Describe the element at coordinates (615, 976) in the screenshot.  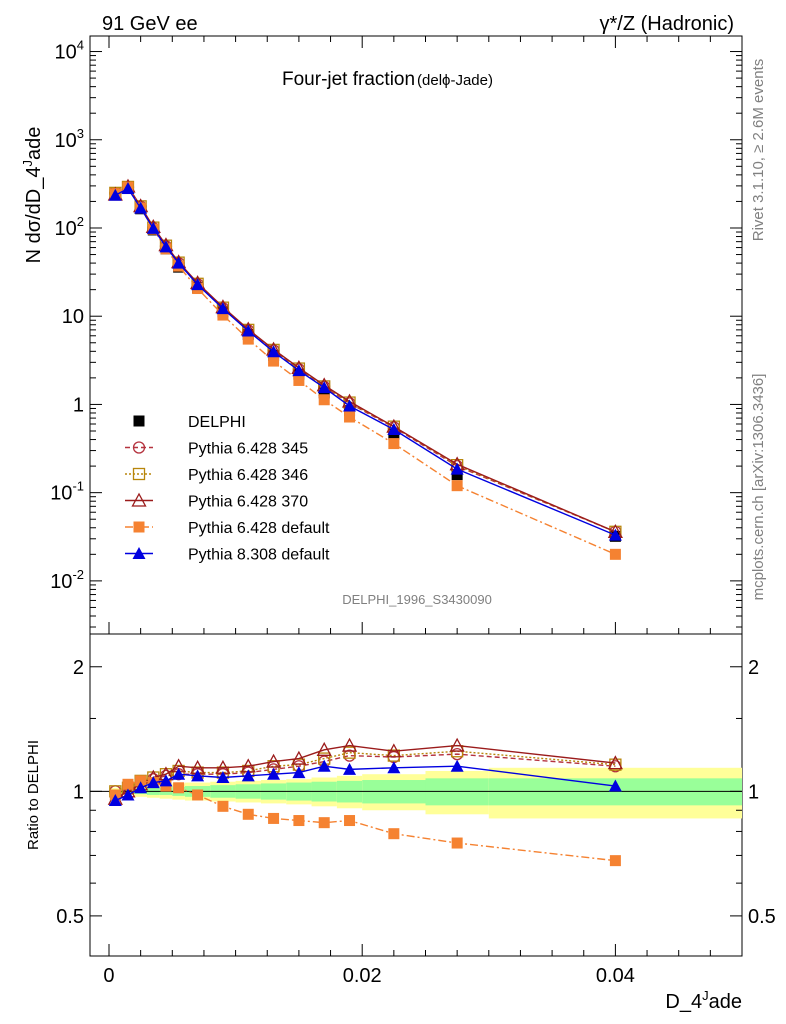
I see `x-tick-label: 0.04` at that location.